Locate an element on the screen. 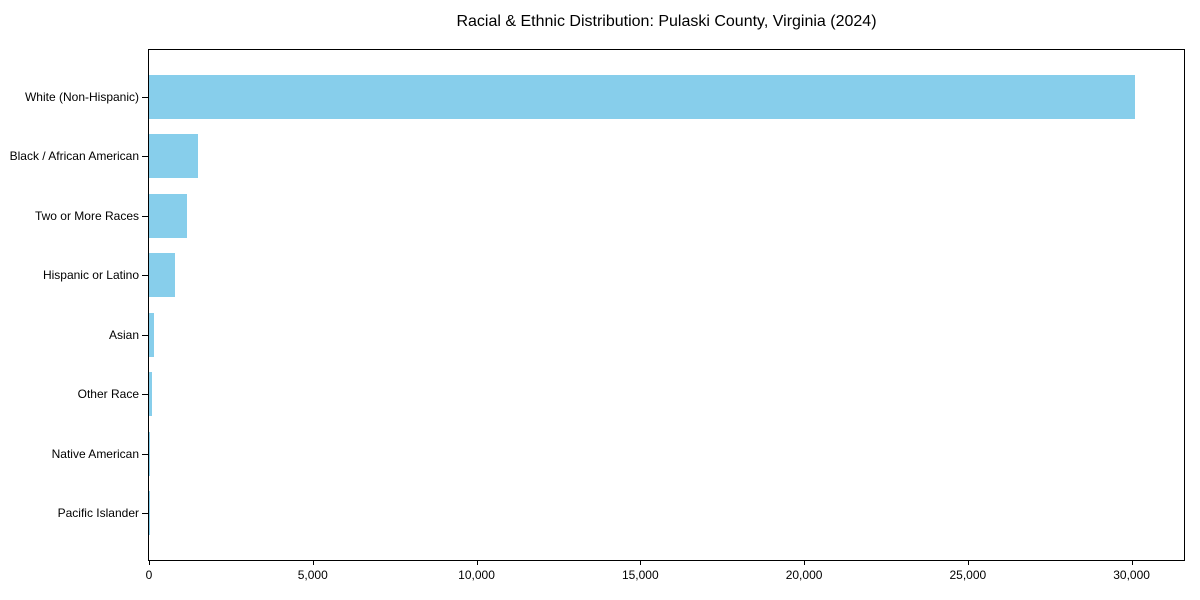 The height and width of the screenshot is (600, 1200). x-tick-label: 30,000 is located at coordinates (1131, 575).